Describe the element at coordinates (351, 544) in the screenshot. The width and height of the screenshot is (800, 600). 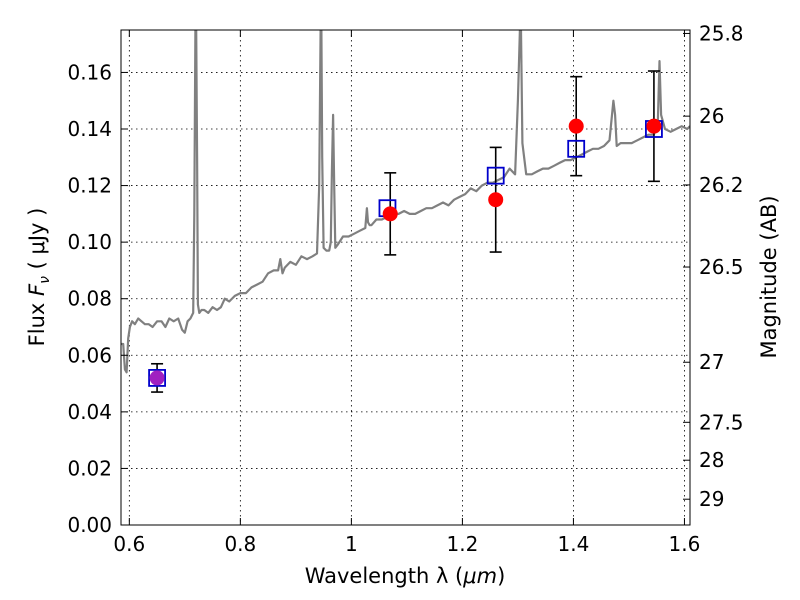
I see `x-tick-label: 1` at that location.